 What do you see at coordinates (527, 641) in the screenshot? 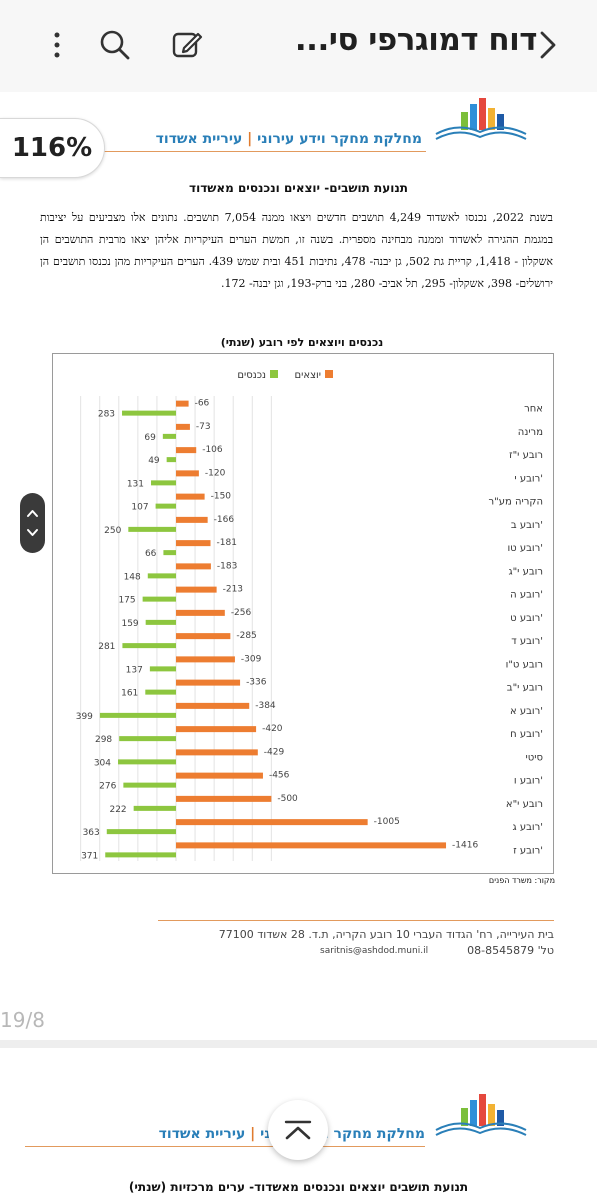
I see `category-label: רובע ד'` at bounding box center [527, 641].